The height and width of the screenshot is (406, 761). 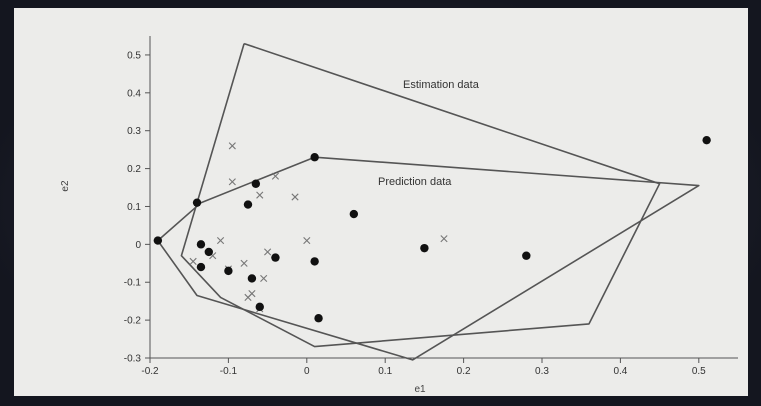 What do you see at coordinates (542, 371) in the screenshot?
I see `x-tick-label: 0.3` at bounding box center [542, 371].